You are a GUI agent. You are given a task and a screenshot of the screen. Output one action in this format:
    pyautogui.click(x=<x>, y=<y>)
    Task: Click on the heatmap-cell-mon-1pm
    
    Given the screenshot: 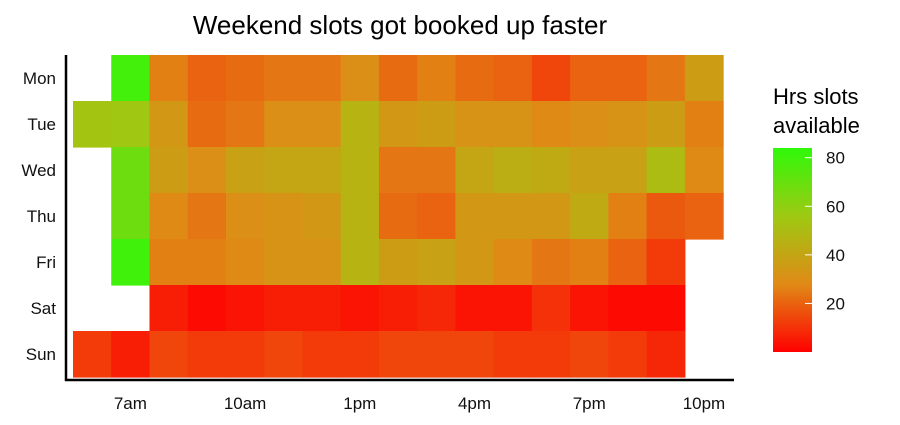 What is the action you would take?
    pyautogui.click(x=360, y=78)
    